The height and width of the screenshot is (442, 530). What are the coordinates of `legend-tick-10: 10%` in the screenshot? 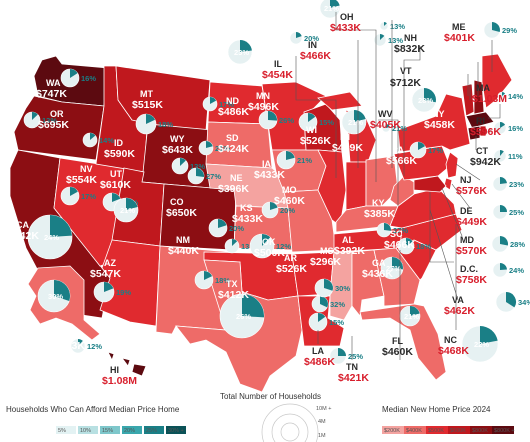 It's located at (85, 431).